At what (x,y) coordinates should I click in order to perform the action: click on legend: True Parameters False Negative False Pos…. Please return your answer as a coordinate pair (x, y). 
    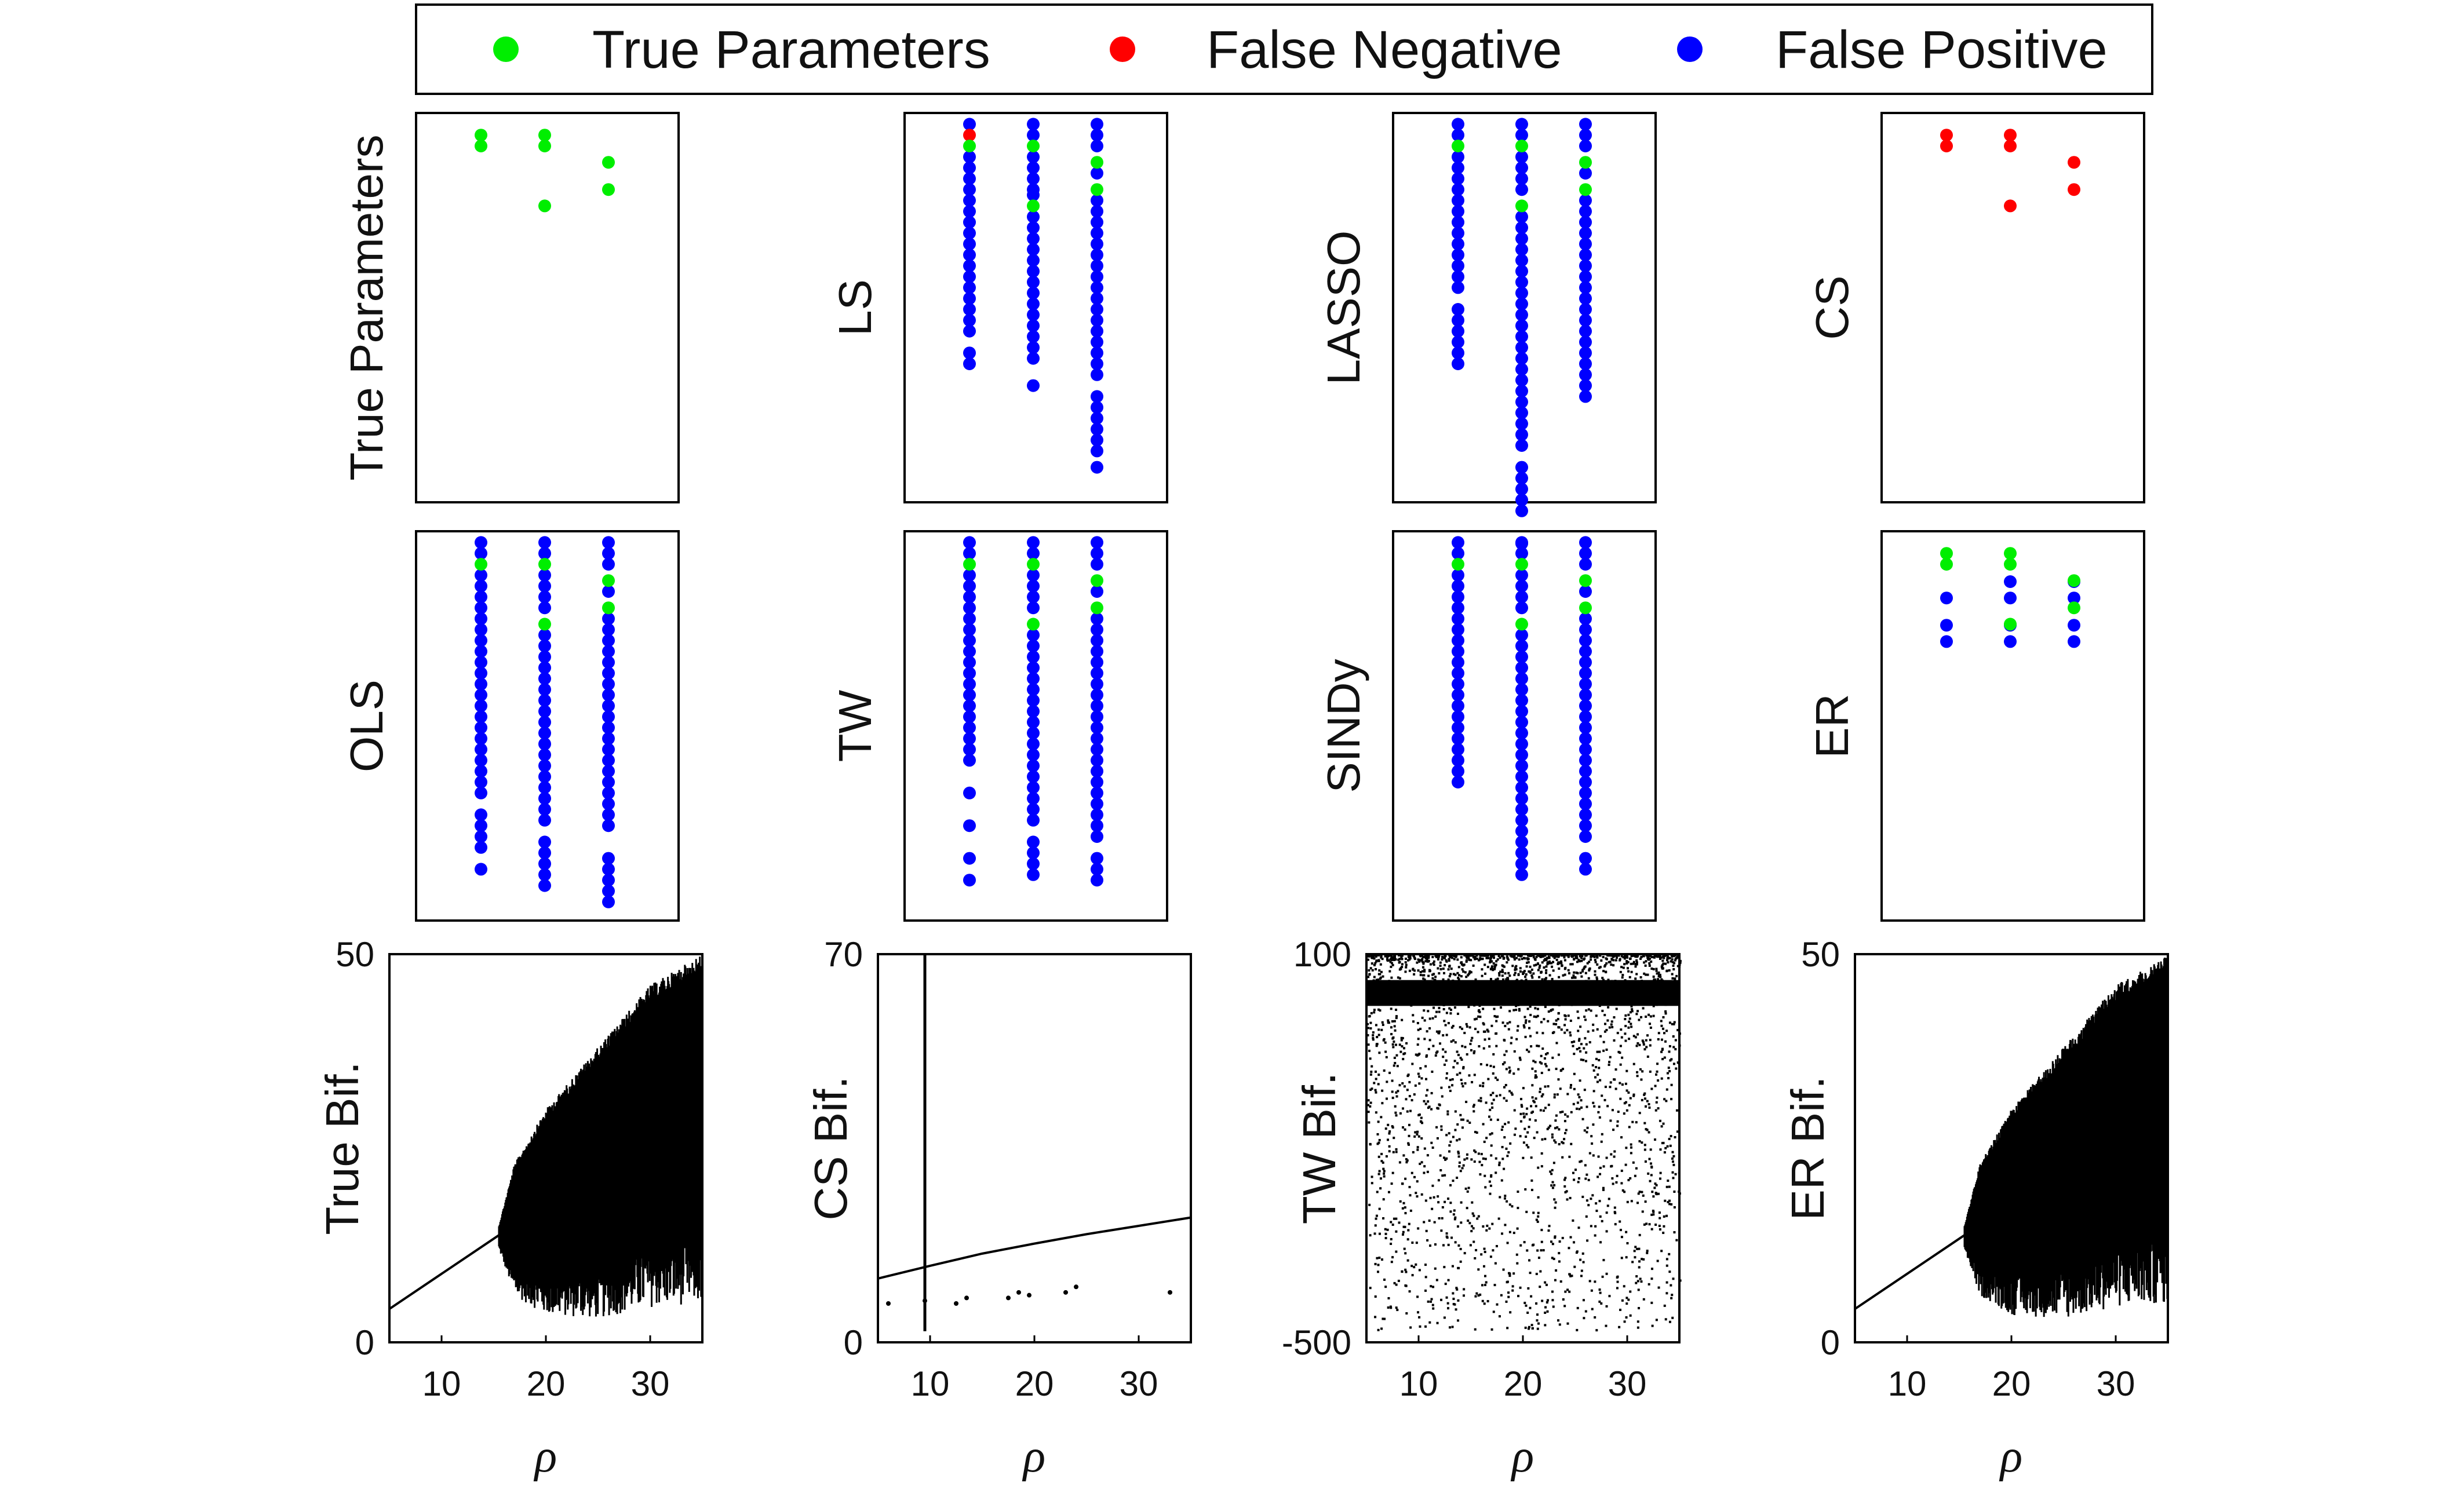
    Looking at the image, I should click on (1284, 49).